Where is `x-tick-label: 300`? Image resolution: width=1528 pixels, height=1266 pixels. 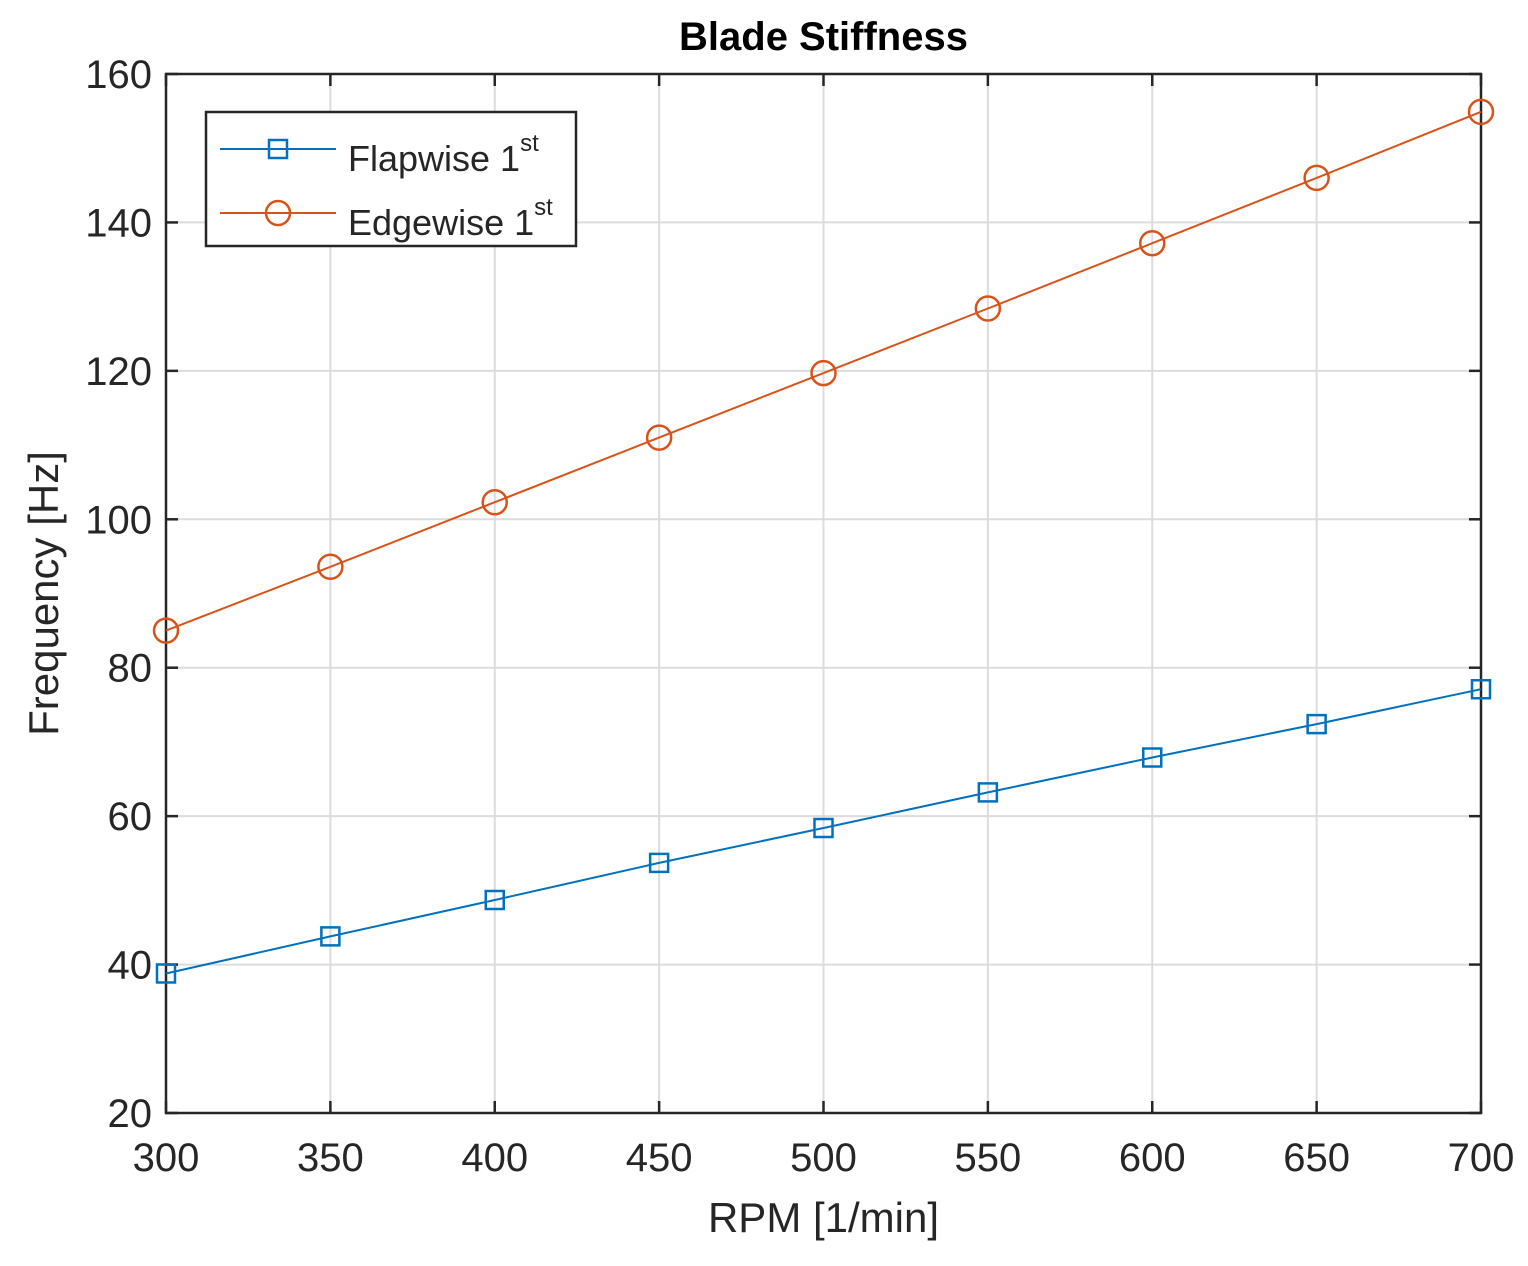
x-tick-label: 300 is located at coordinates (166, 1158).